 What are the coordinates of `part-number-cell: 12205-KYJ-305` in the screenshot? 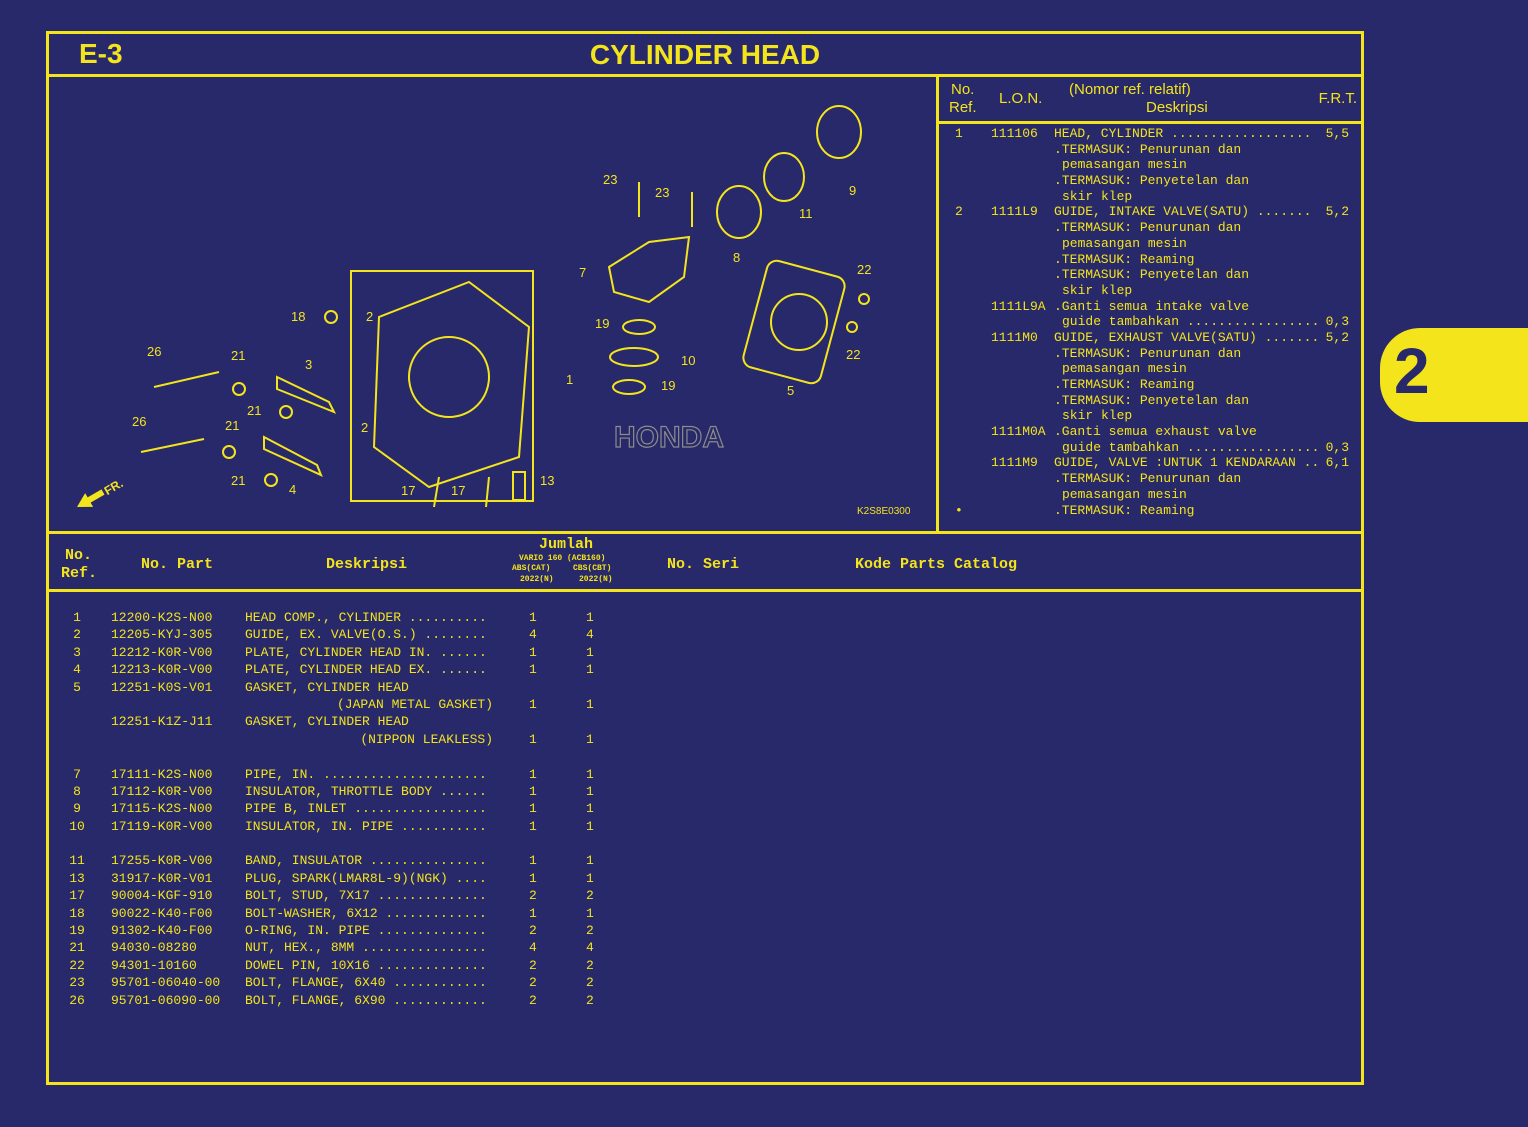 It's located at (162, 635).